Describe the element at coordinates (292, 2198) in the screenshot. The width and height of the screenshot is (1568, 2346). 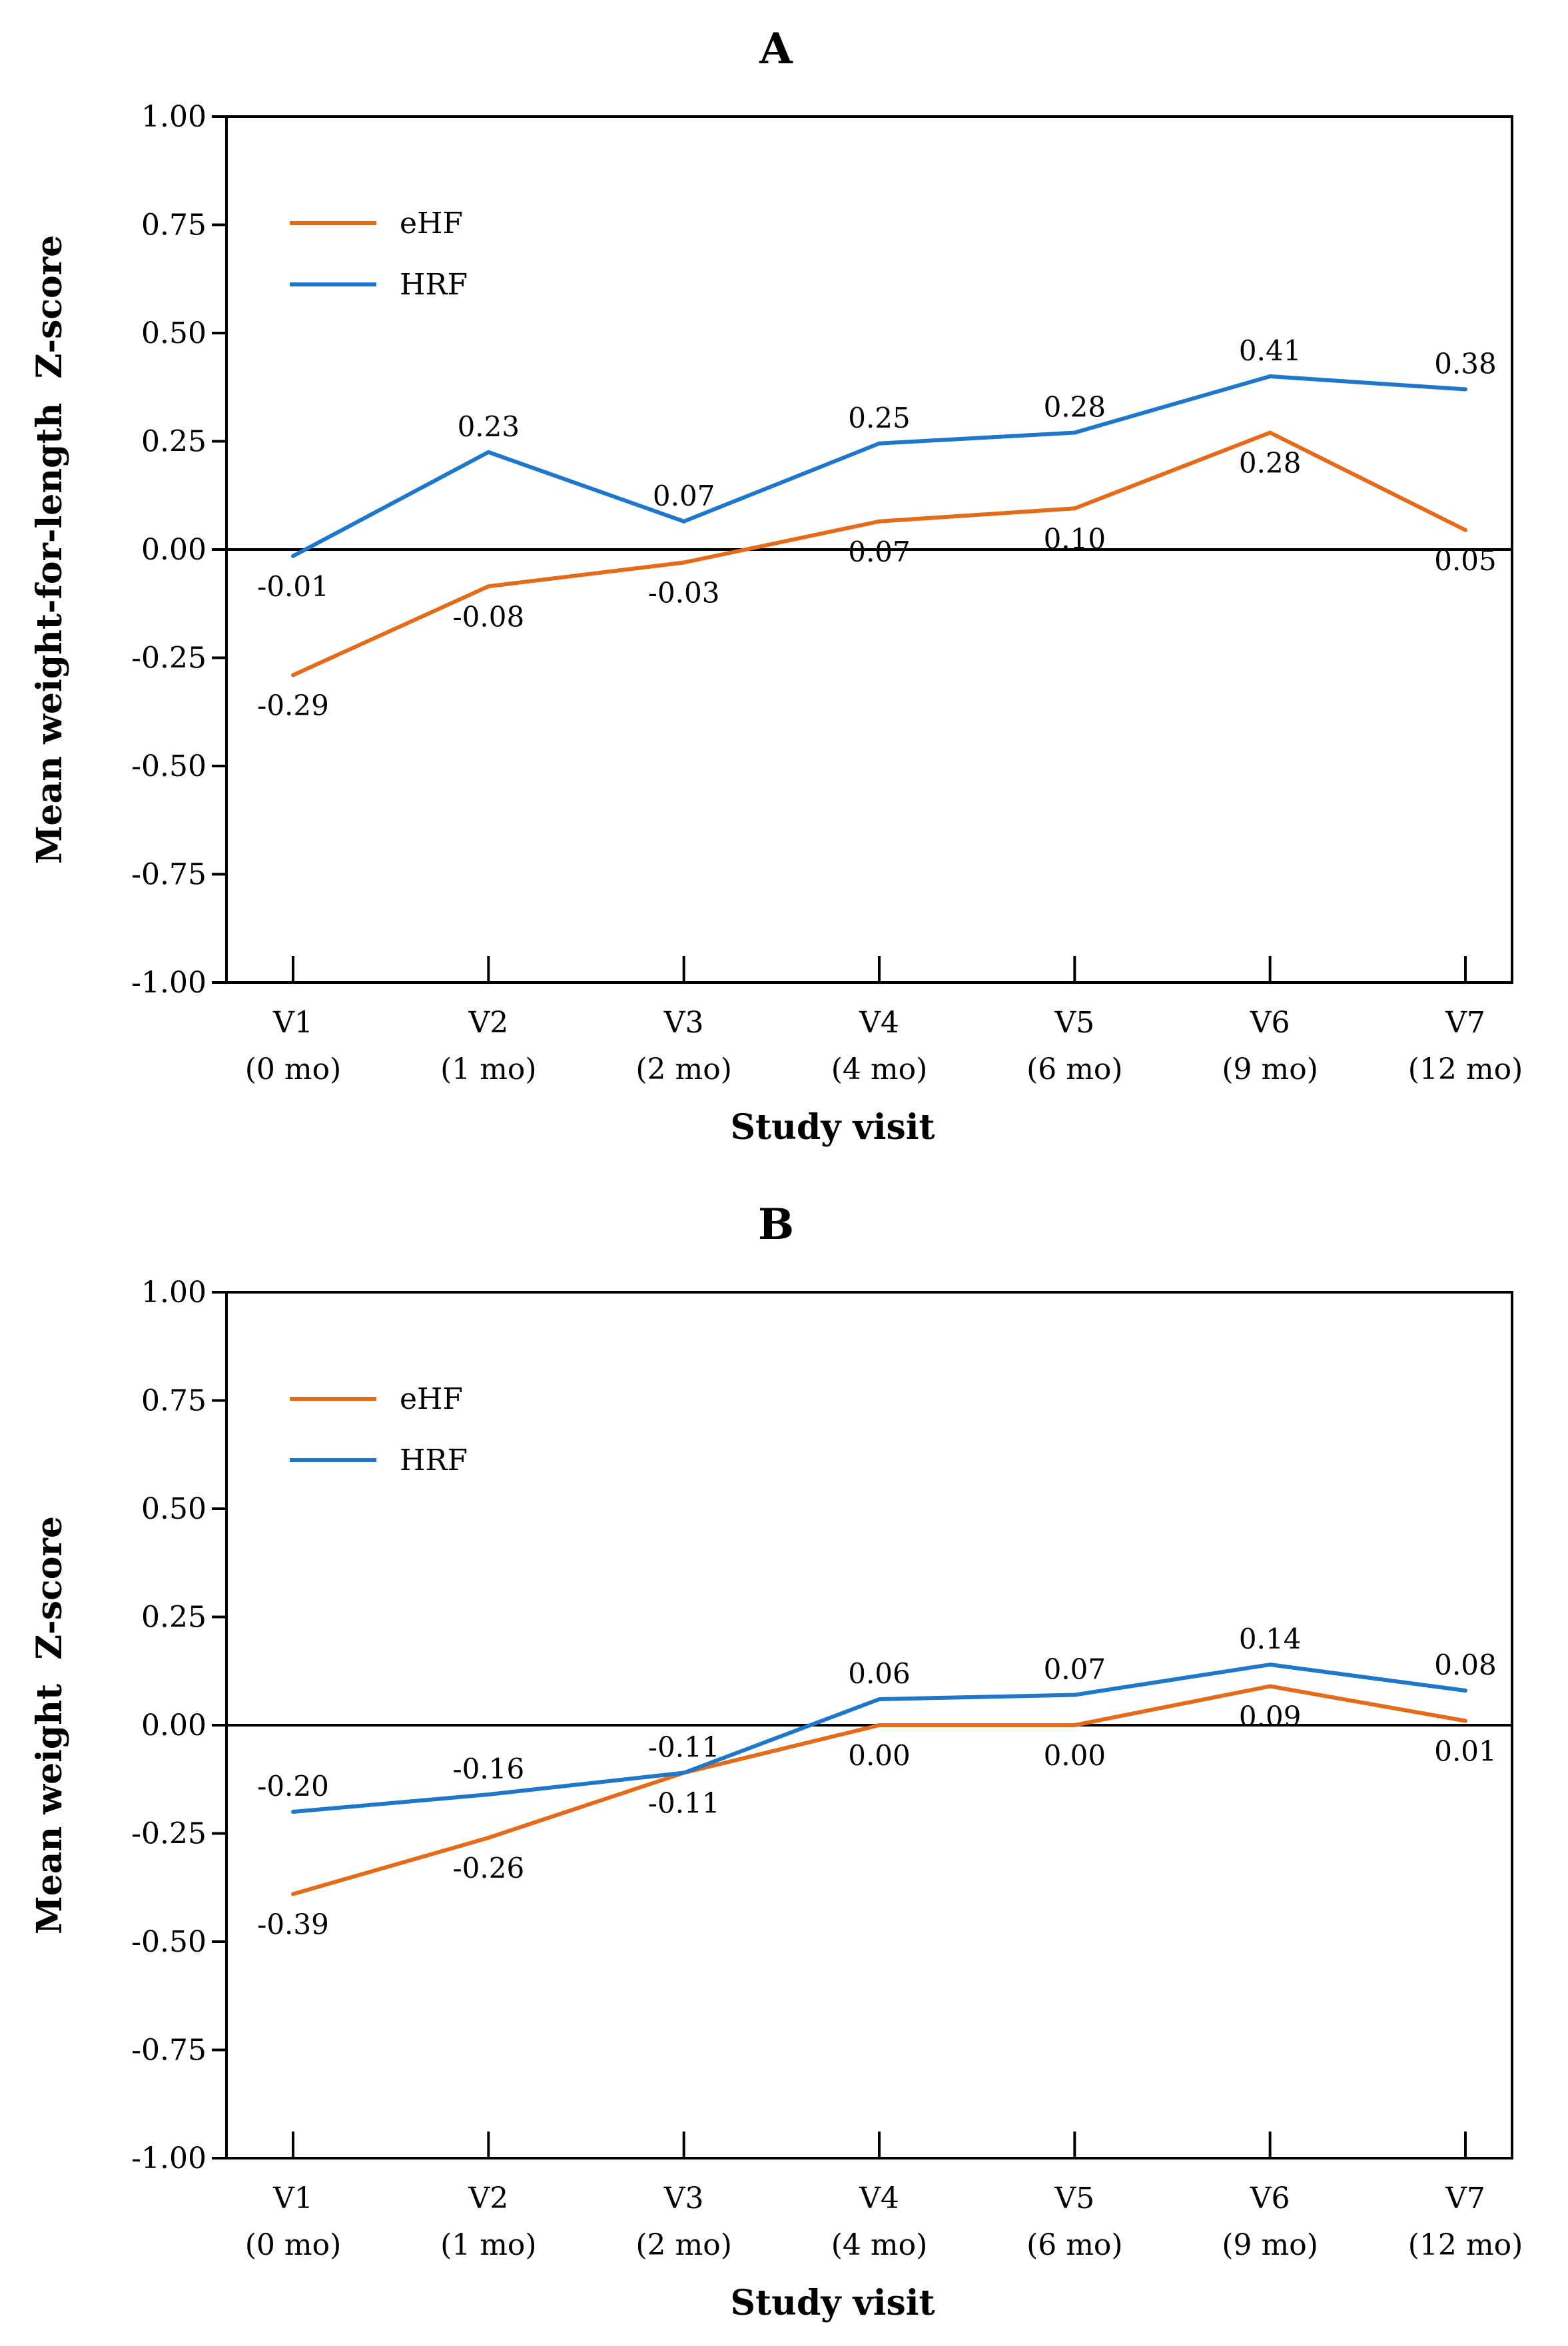
I see `x-category-label: V1` at that location.